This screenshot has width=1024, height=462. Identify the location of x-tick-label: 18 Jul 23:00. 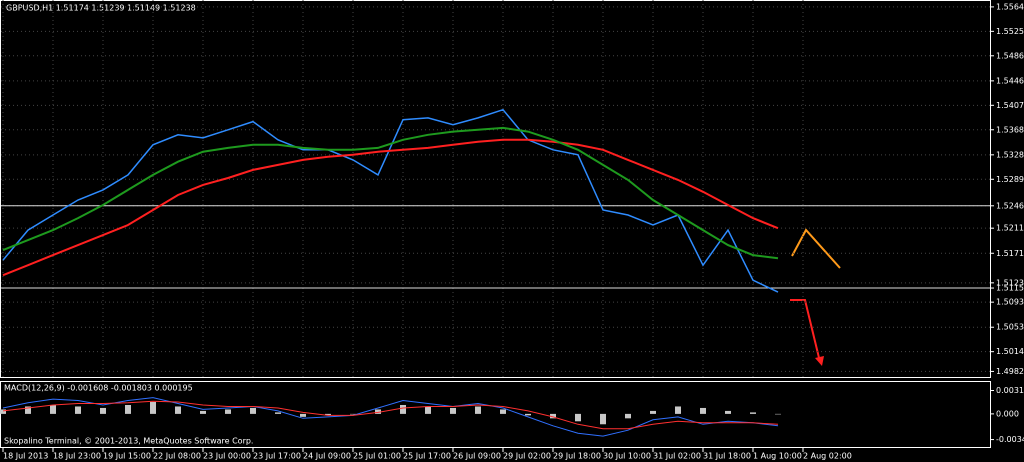
(77, 456).